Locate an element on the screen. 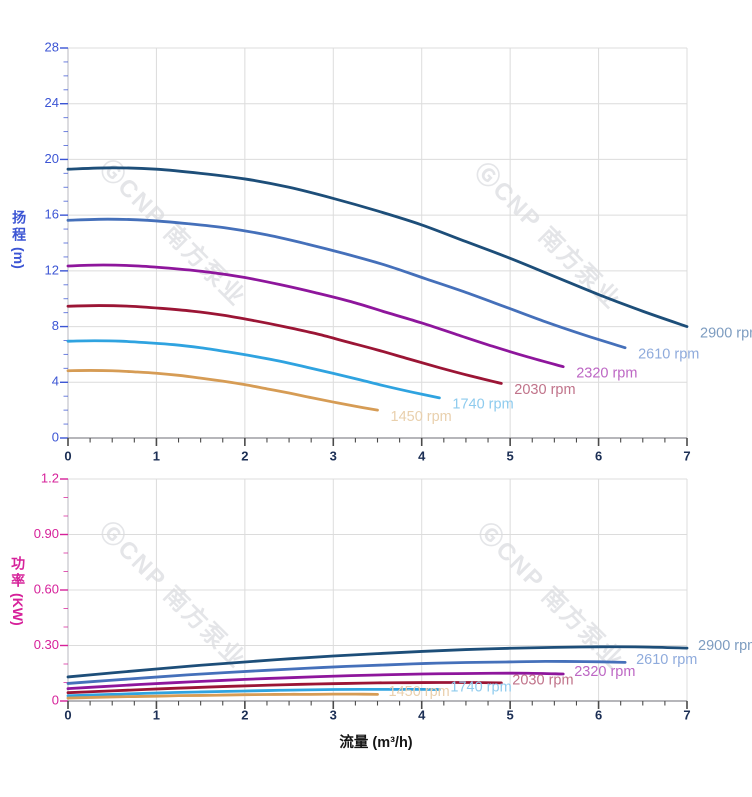  head-x-tick-label: 2 is located at coordinates (244, 455).